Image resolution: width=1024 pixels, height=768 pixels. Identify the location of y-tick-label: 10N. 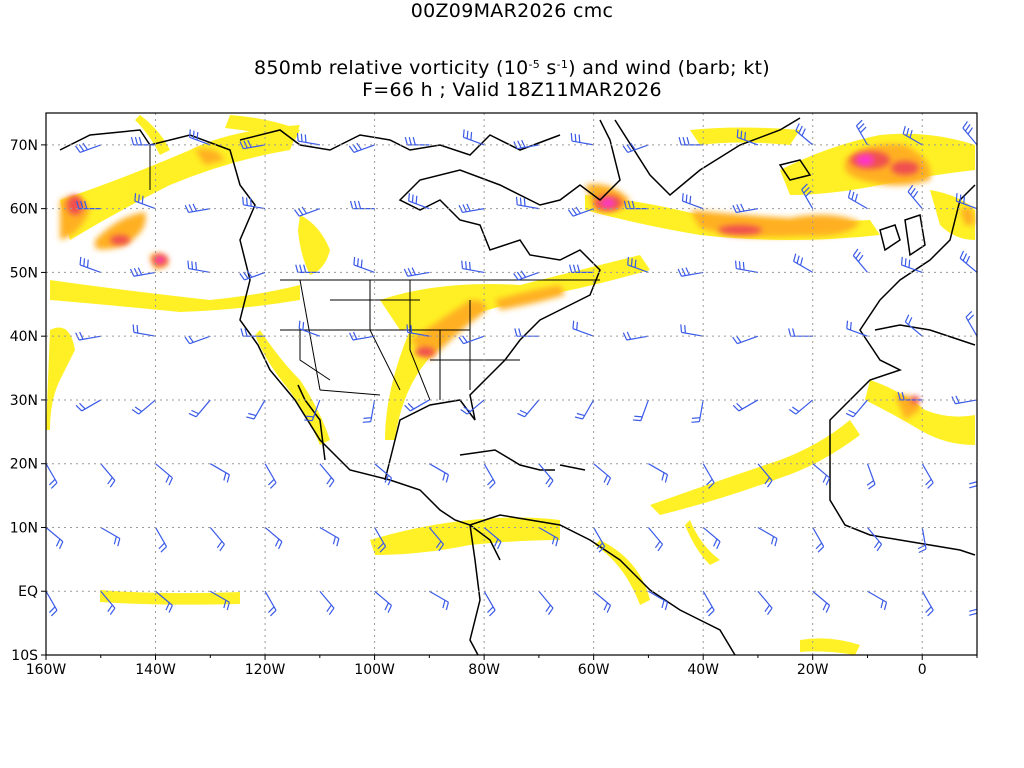
(24, 528).